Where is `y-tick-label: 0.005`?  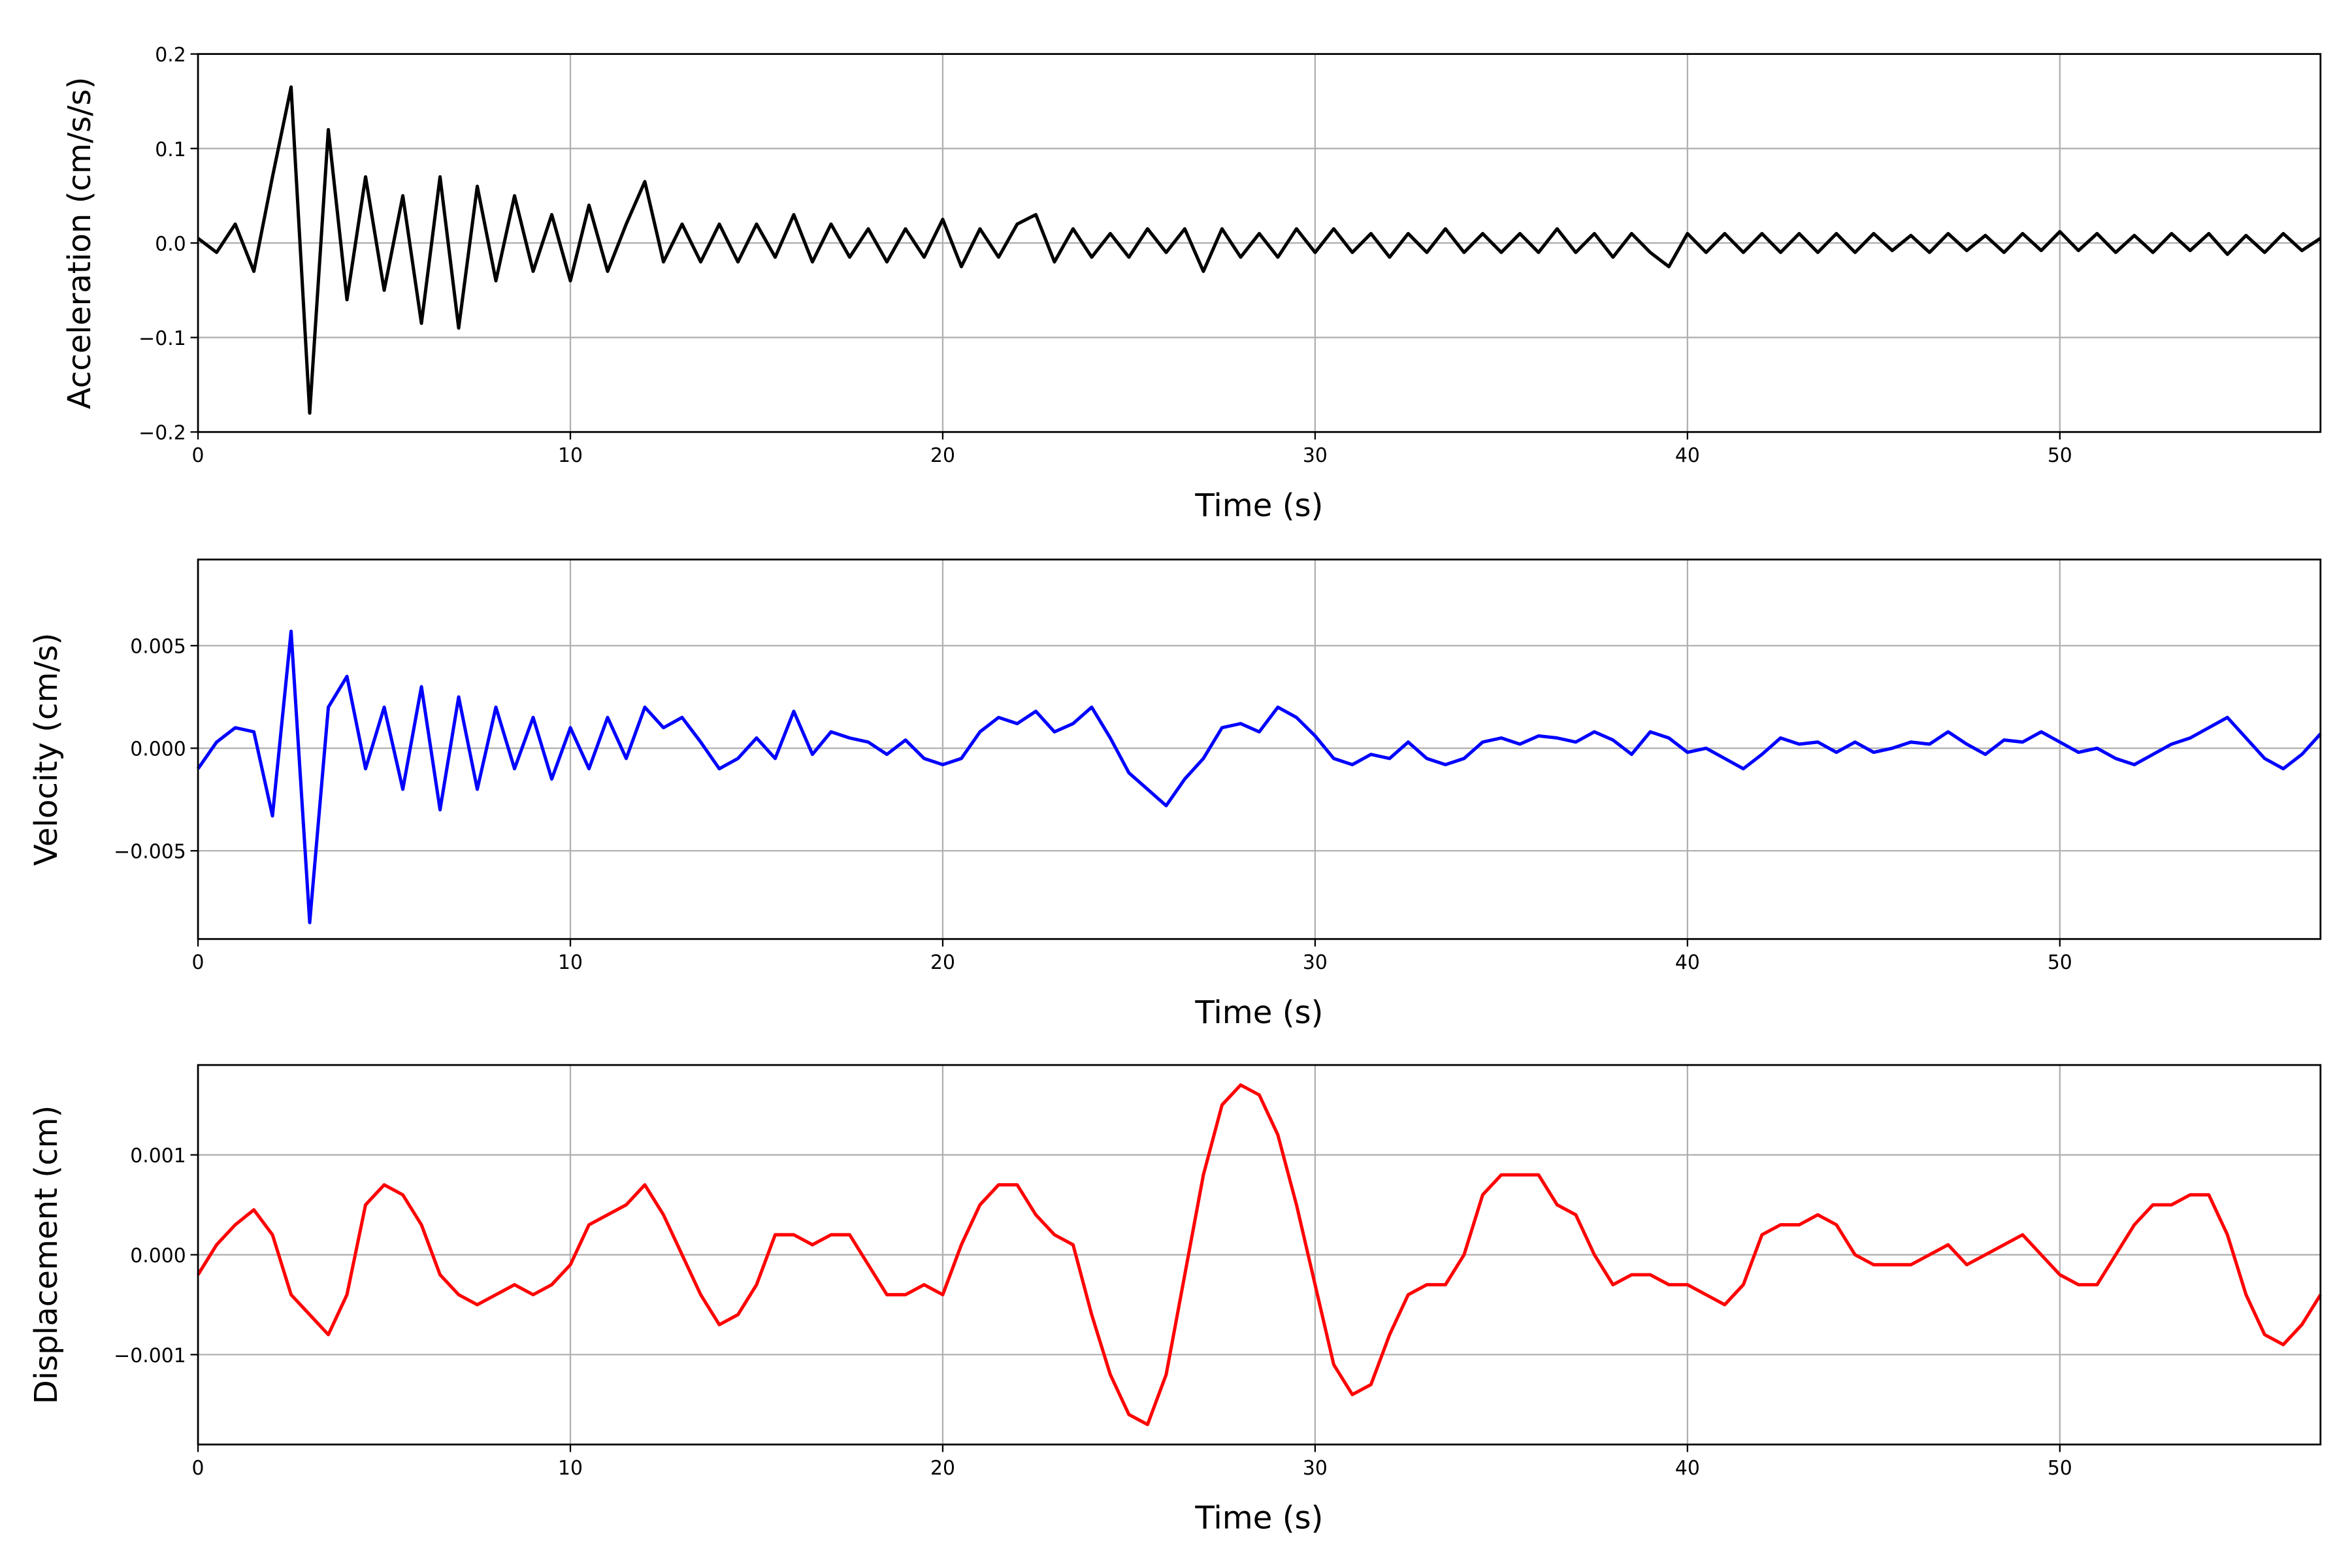 y-tick-label: 0.005 is located at coordinates (158, 647).